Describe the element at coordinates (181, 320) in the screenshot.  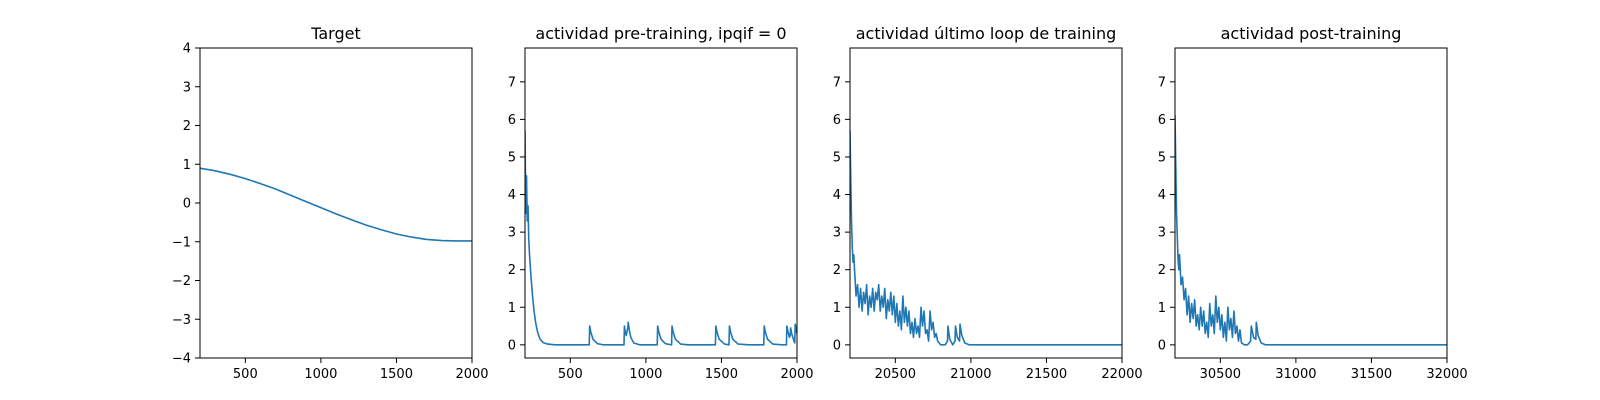
I see `y-tick-label: −3` at that location.